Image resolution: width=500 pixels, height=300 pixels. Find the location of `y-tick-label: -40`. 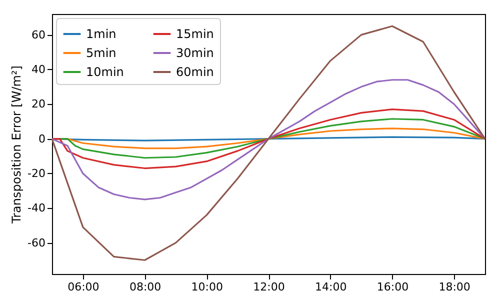

y-tick-label: -40 is located at coordinates (37, 208).